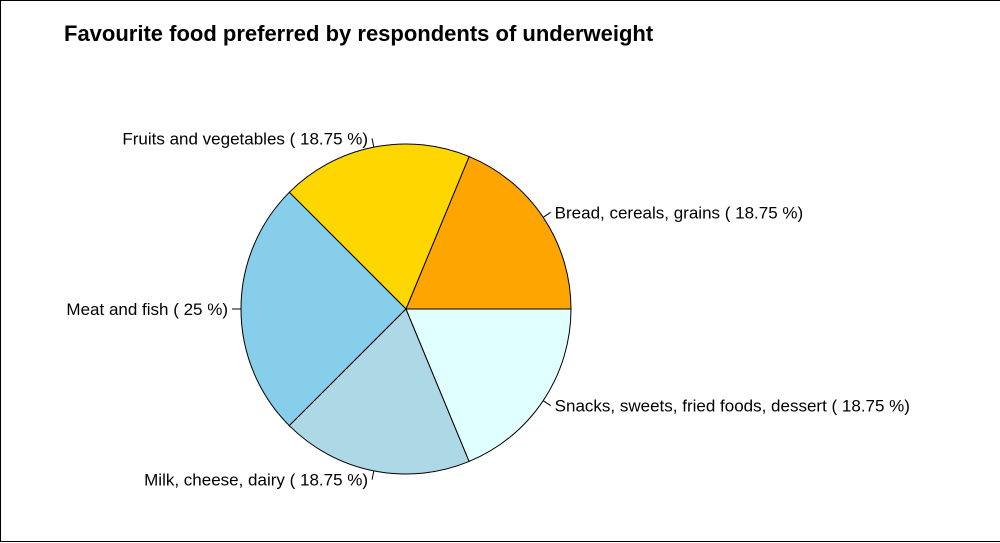 This screenshot has width=1000, height=543. What do you see at coordinates (679, 212) in the screenshot?
I see `slice-label-bread-cereals-grains: Bread, cereals, grains ( 18.75 %)` at bounding box center [679, 212].